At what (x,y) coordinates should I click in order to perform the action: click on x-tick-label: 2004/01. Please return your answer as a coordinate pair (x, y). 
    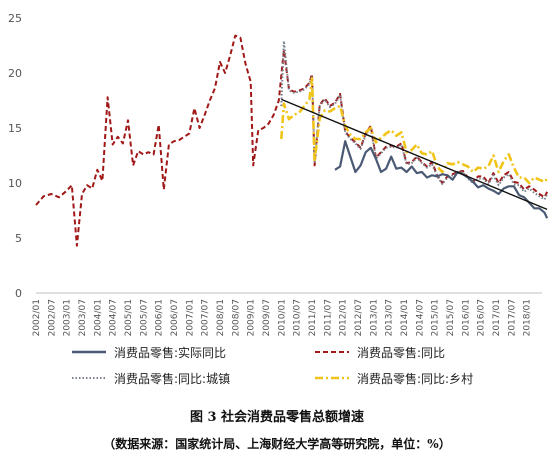
    Looking at the image, I should click on (98, 317).